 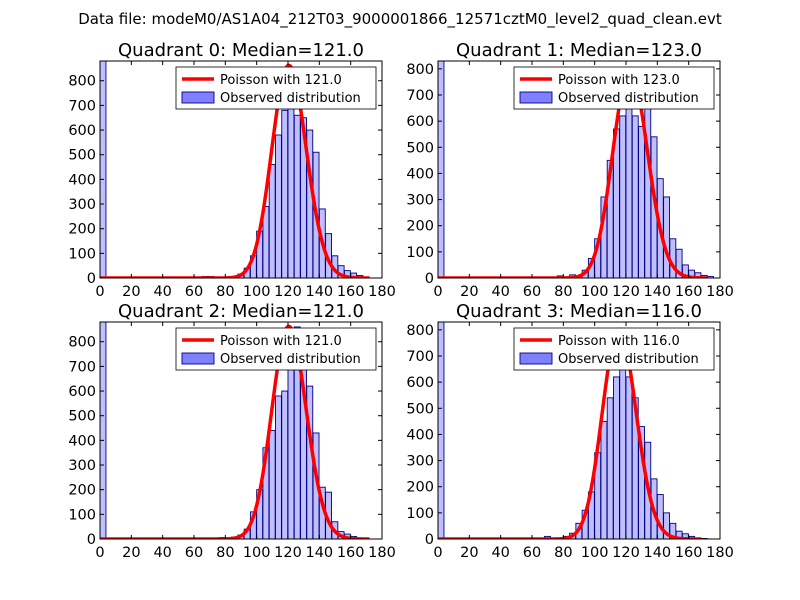 What do you see at coordinates (241, 50) in the screenshot?
I see `subplot-title: Quadrant 0: Median=121.0` at bounding box center [241, 50].